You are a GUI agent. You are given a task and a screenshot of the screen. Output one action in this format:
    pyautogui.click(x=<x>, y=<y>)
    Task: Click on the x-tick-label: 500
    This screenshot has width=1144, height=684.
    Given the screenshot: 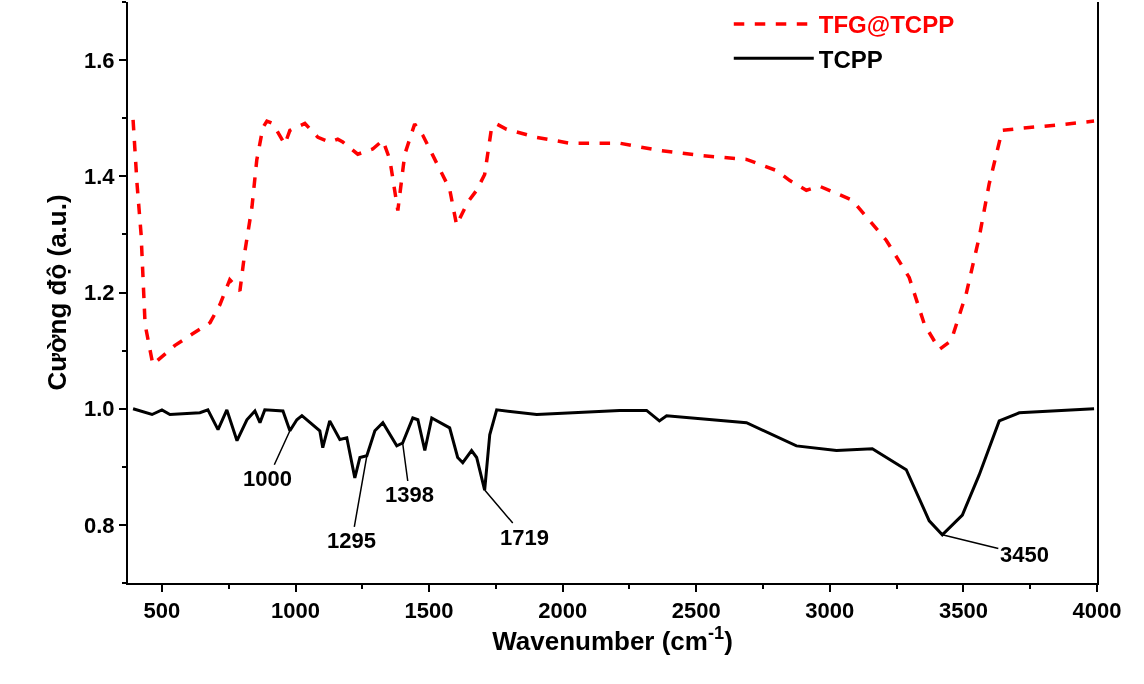 What is the action you would take?
    pyautogui.click(x=162, y=611)
    